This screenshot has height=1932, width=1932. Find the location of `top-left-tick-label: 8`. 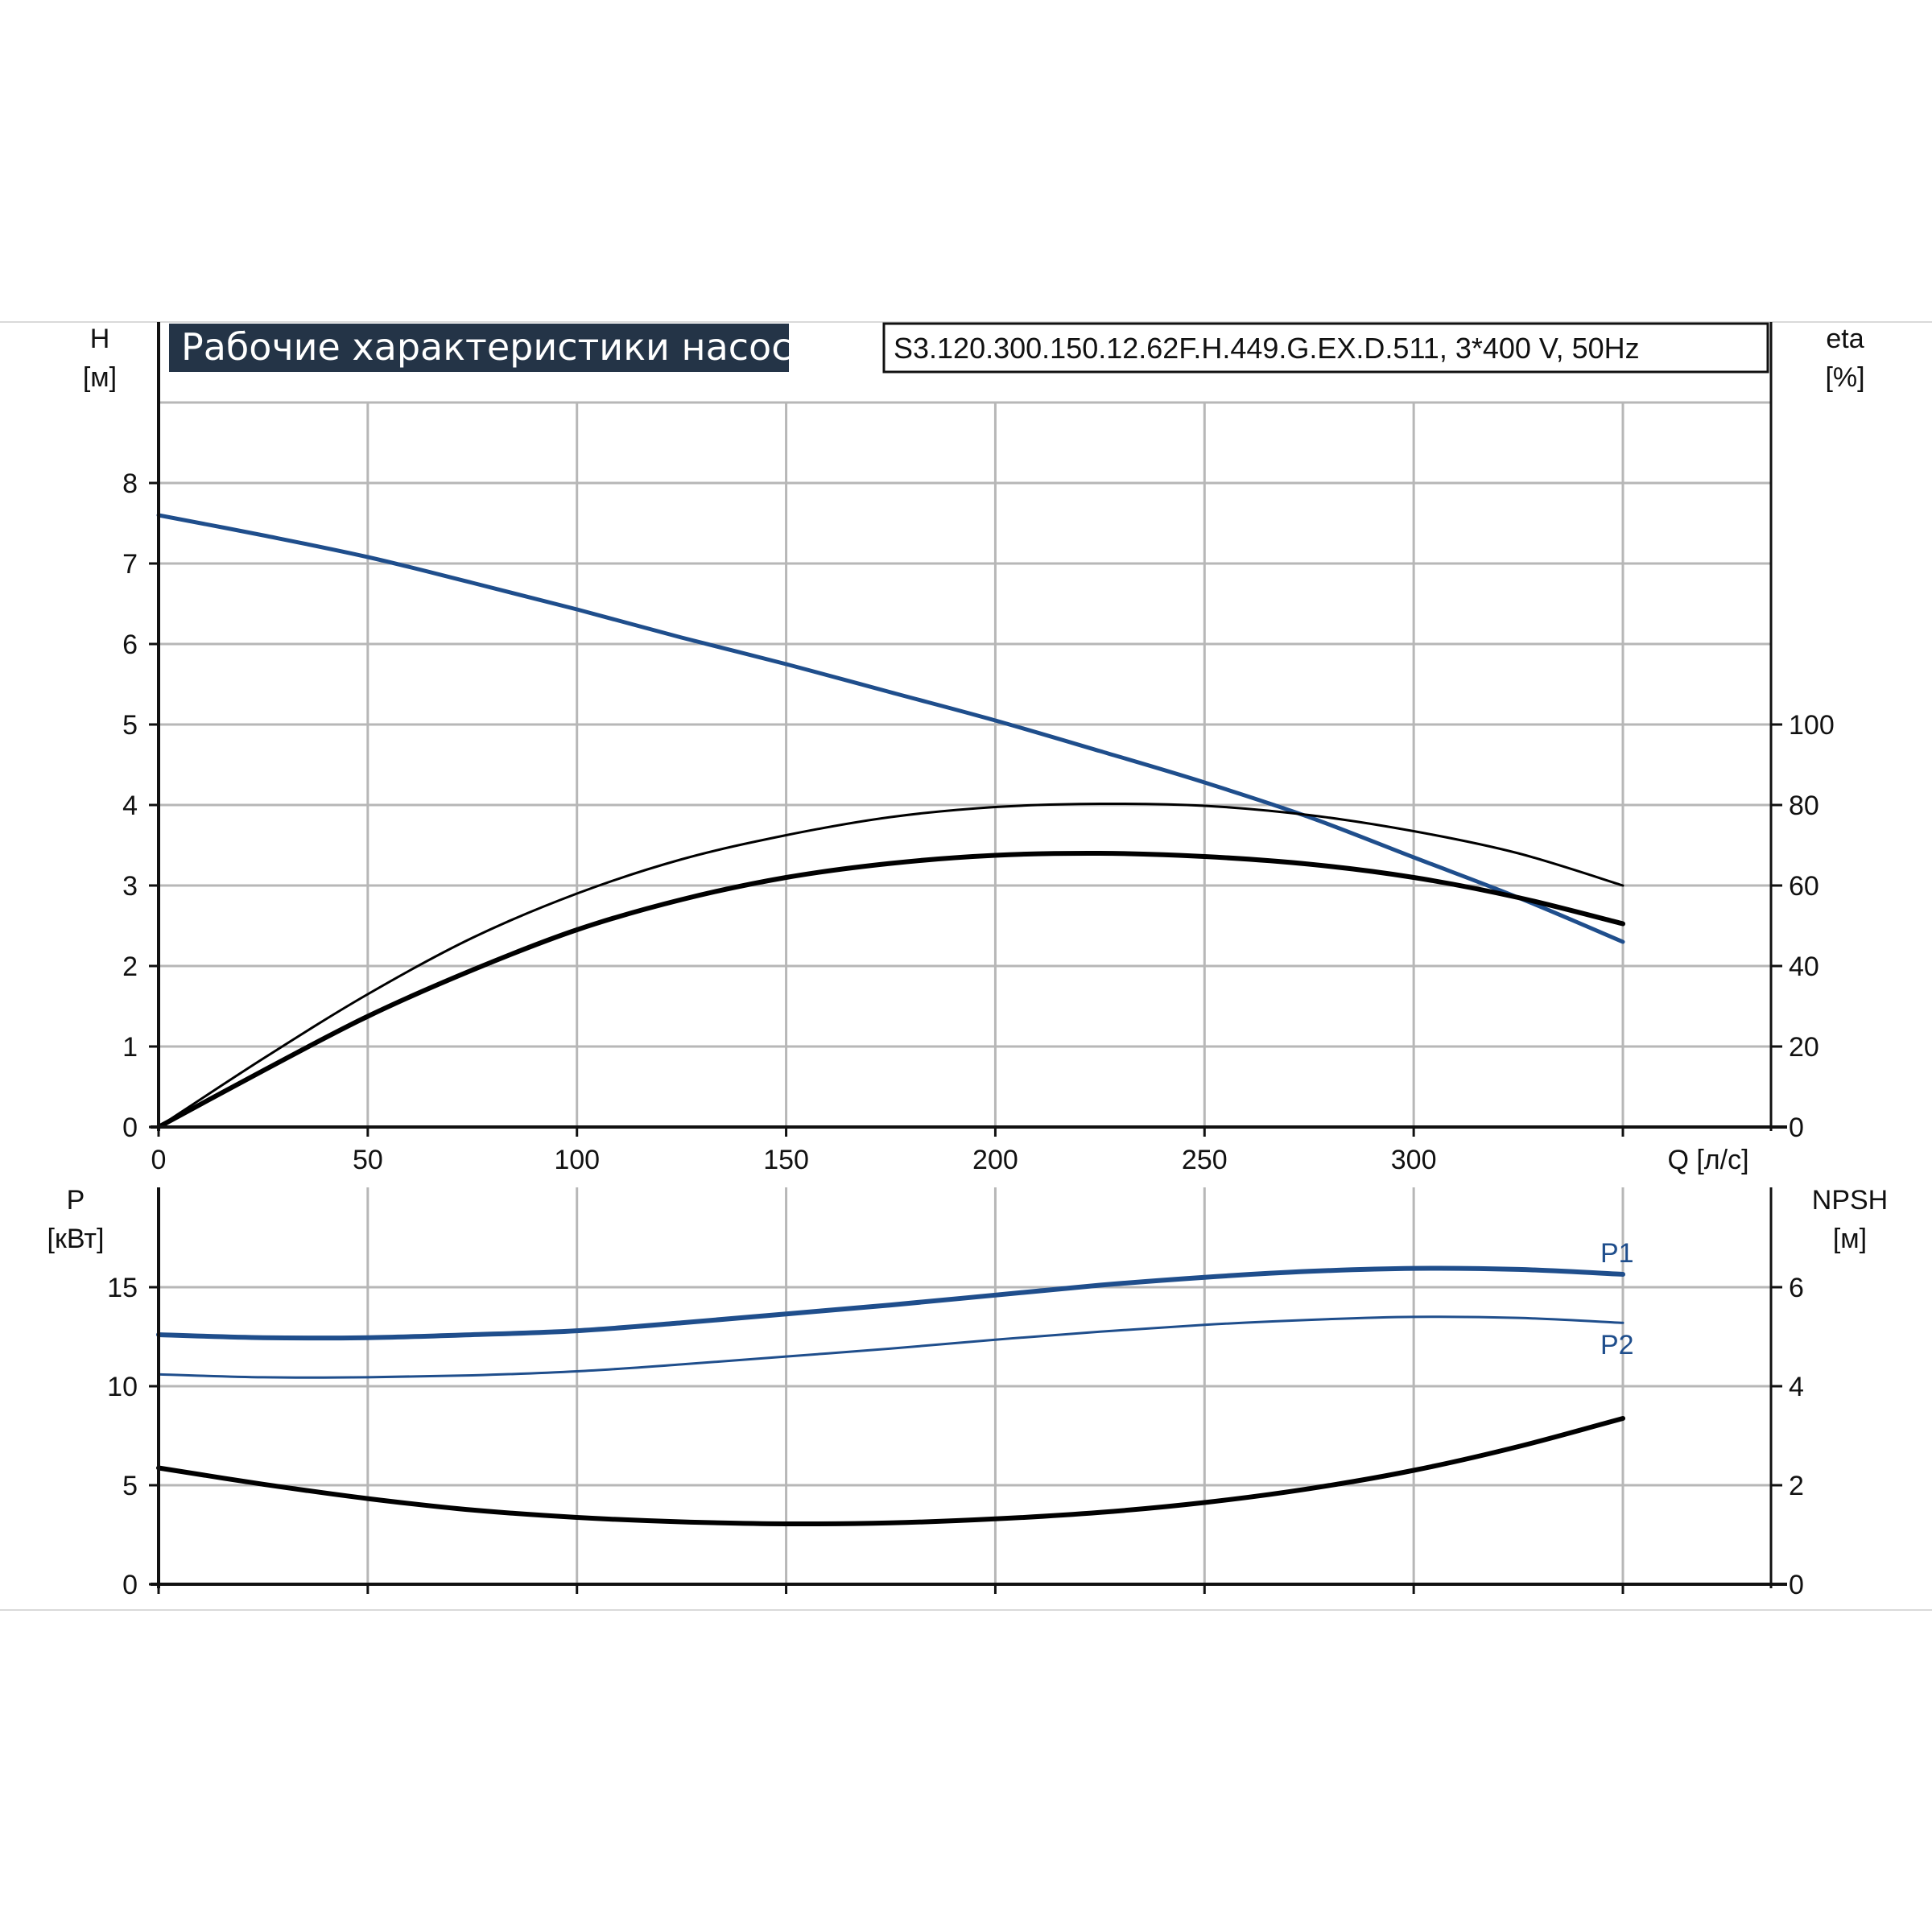

top-left-tick-label: 8 is located at coordinates (130, 484).